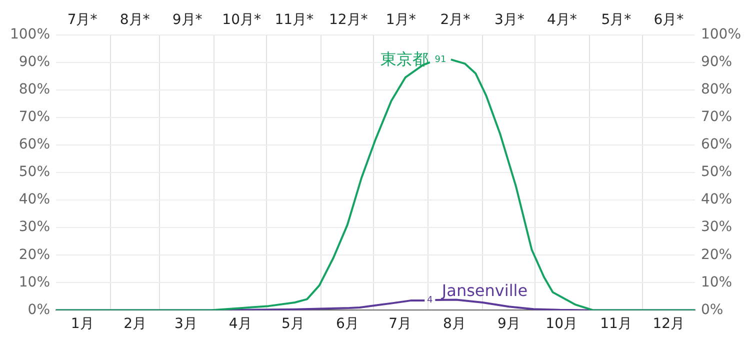  What do you see at coordinates (293, 324) in the screenshot?
I see `x-tick-label: 5月` at bounding box center [293, 324].